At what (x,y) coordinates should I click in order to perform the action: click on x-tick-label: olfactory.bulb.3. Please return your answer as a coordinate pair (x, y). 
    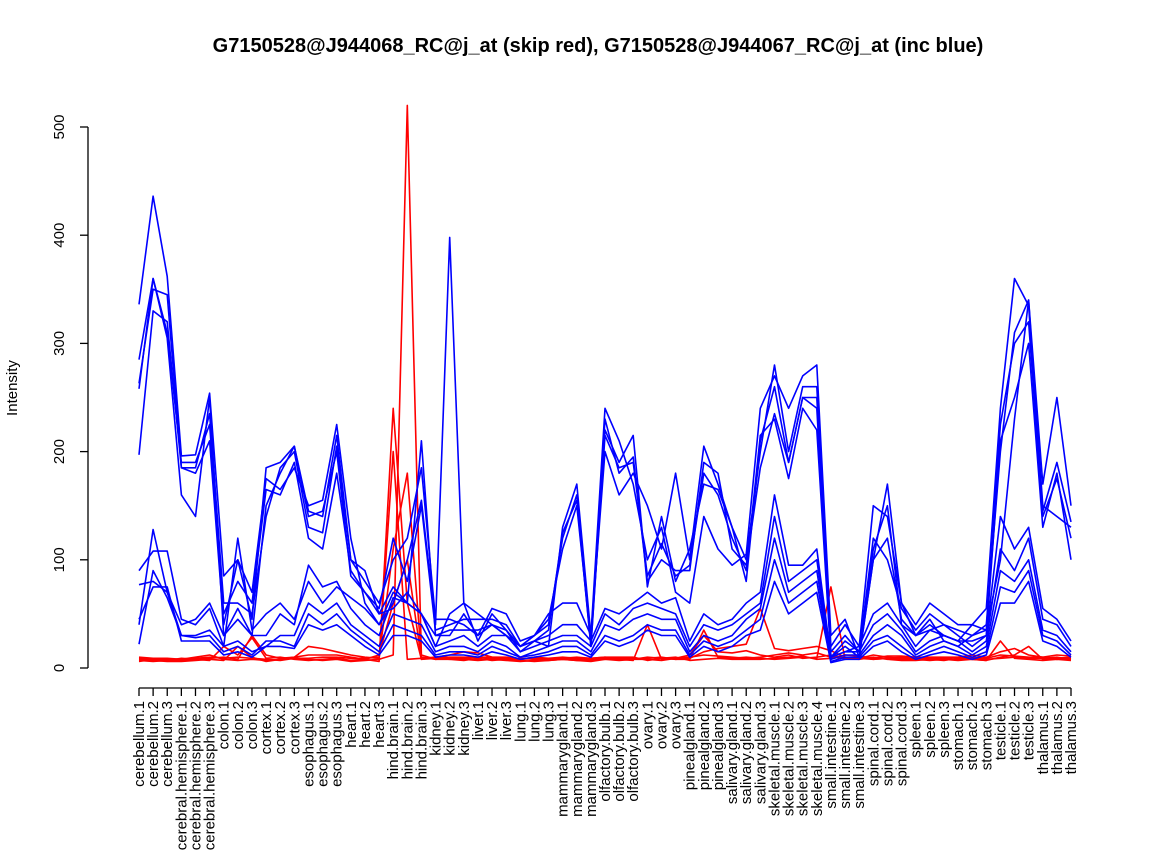
    Looking at the image, I should click on (633, 751).